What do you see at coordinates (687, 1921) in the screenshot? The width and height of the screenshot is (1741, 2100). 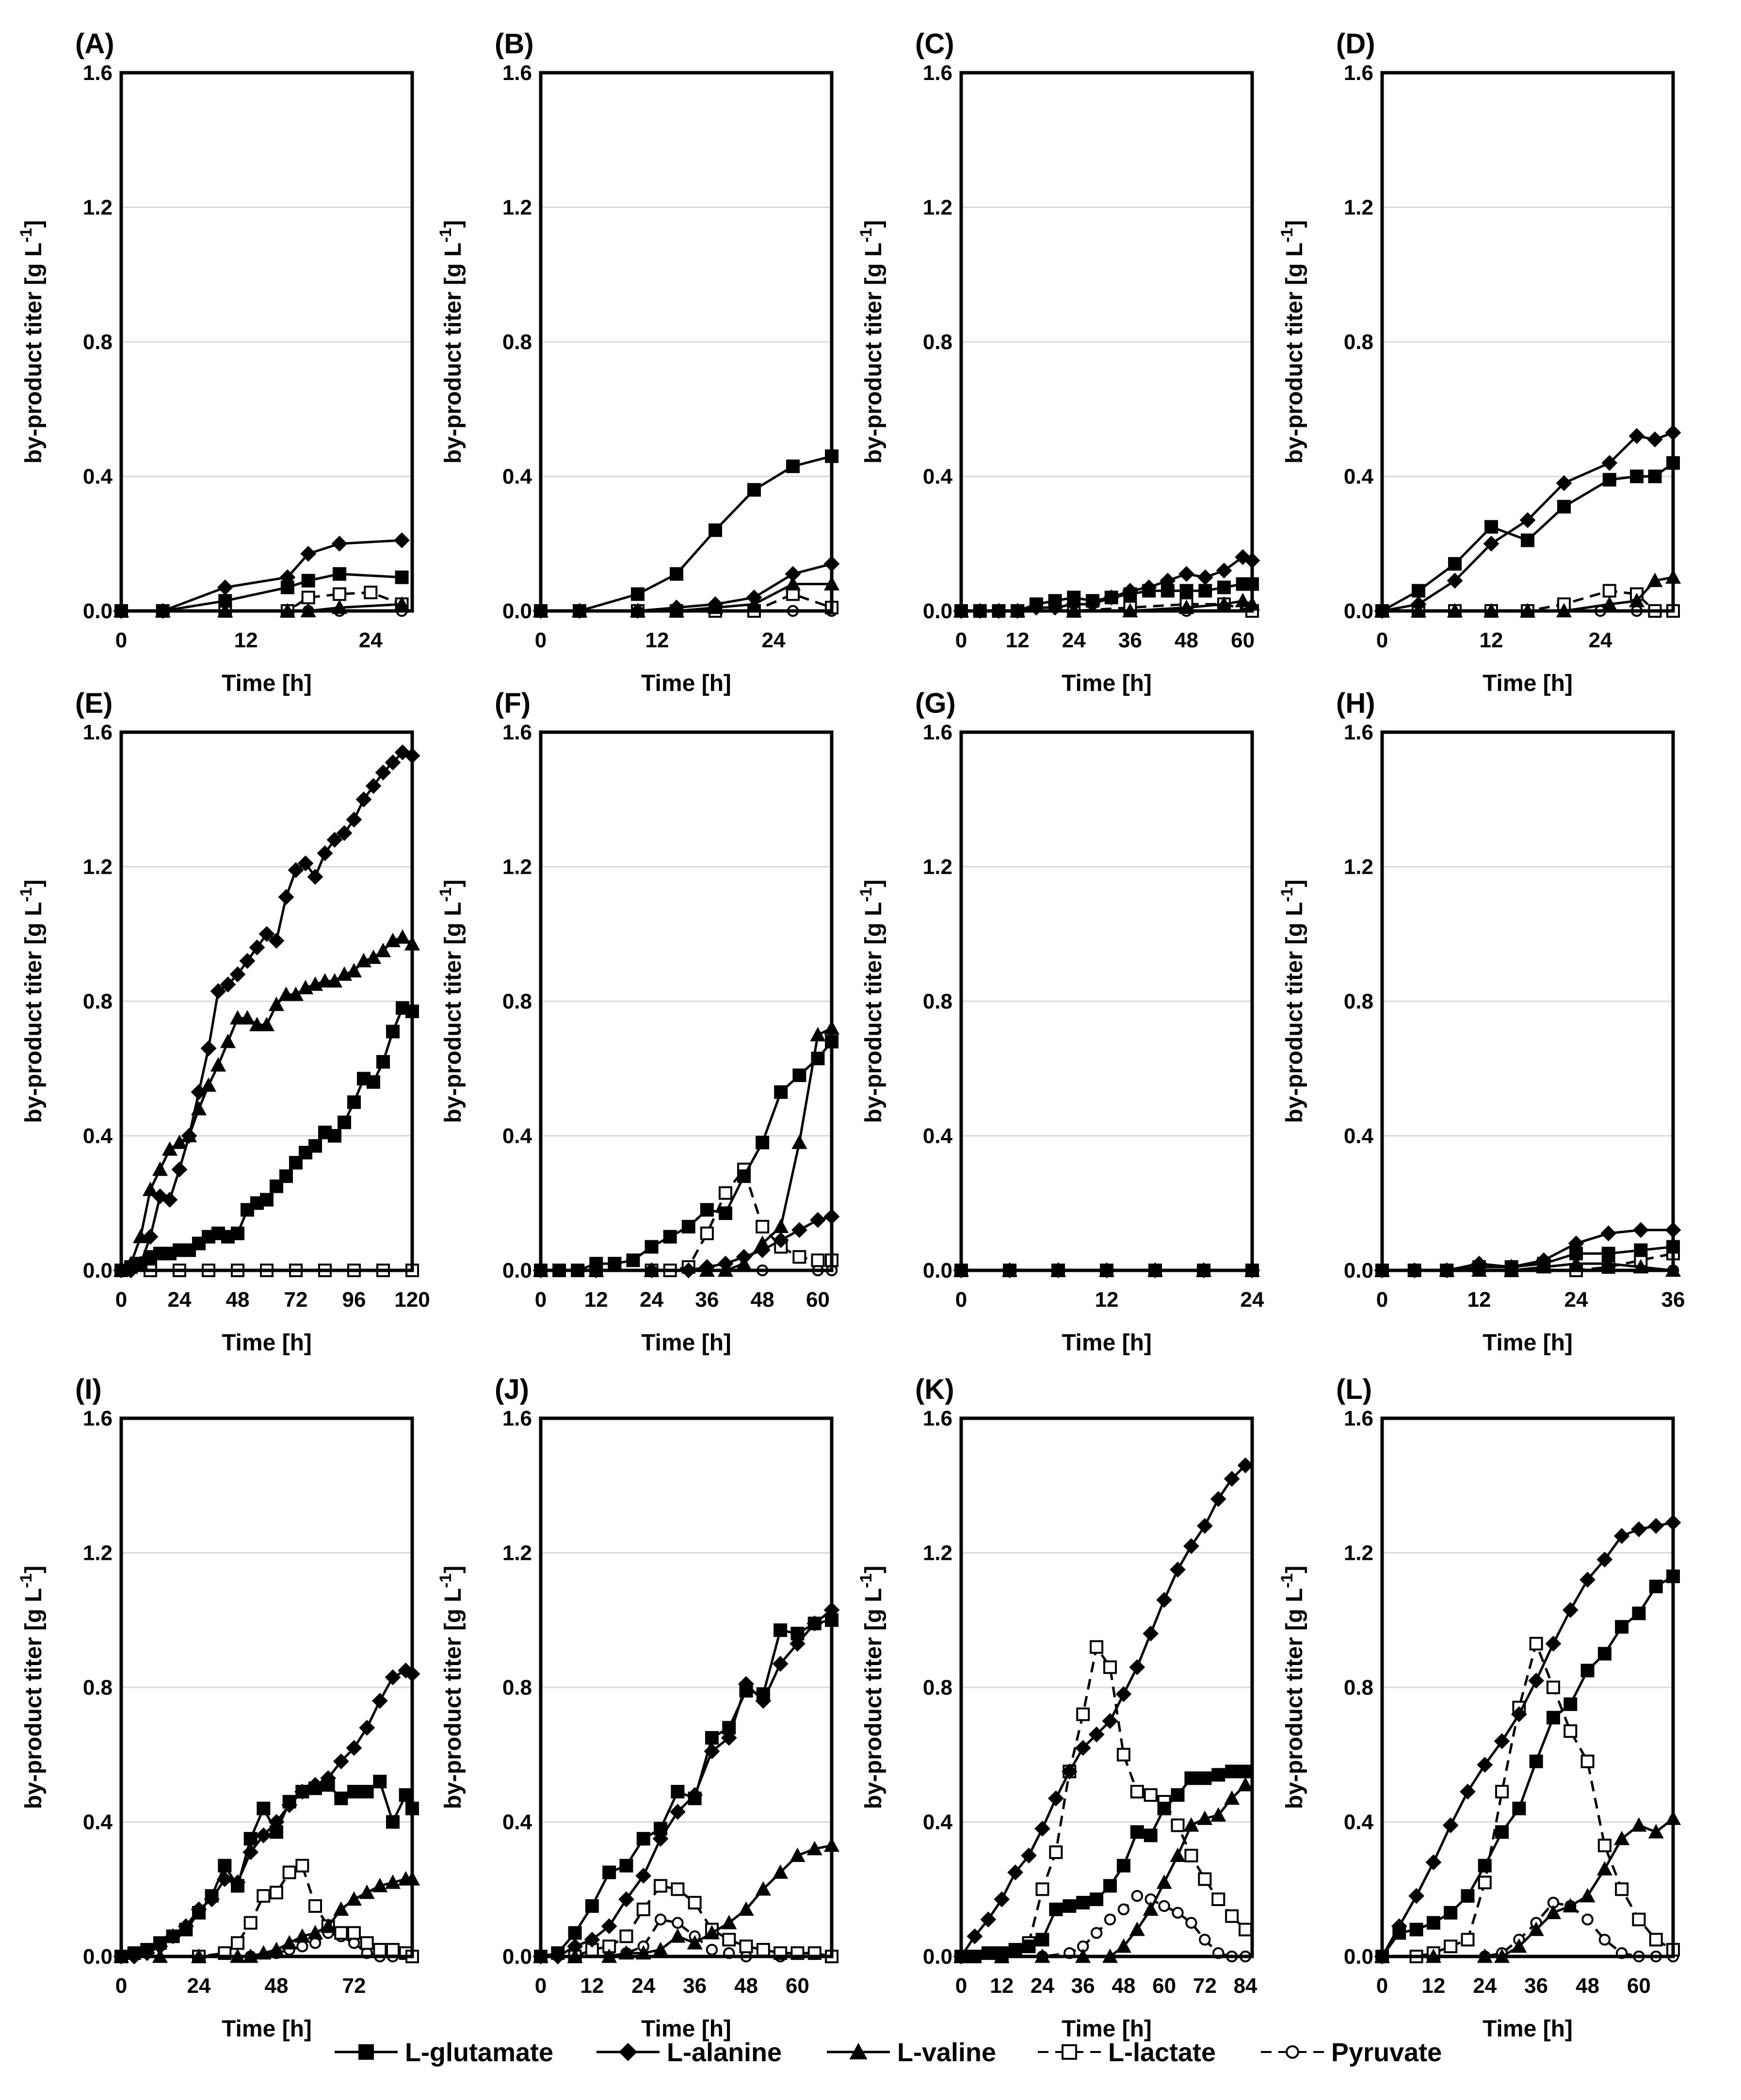 I see `l-lactate-line` at bounding box center [687, 1921].